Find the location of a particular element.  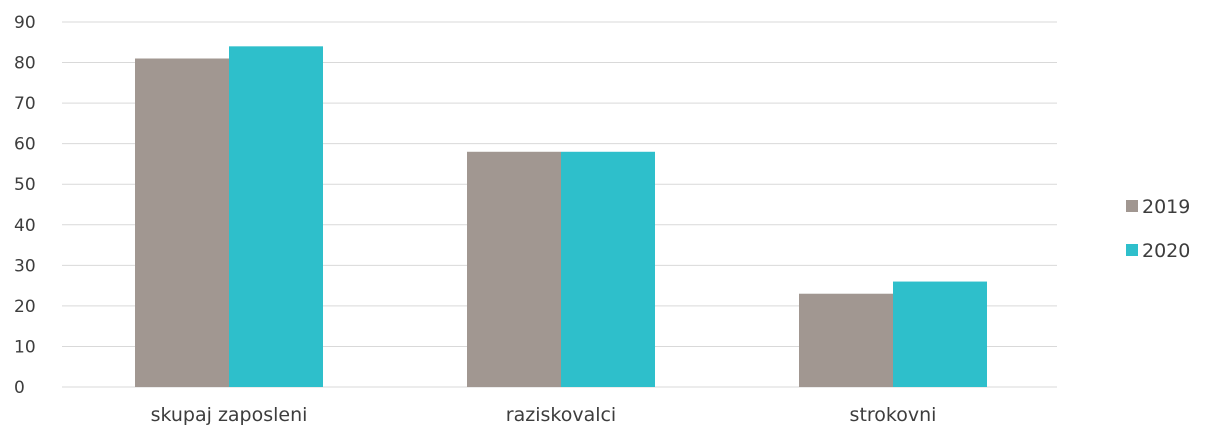

legend-label: 2019 is located at coordinates (1166, 207).